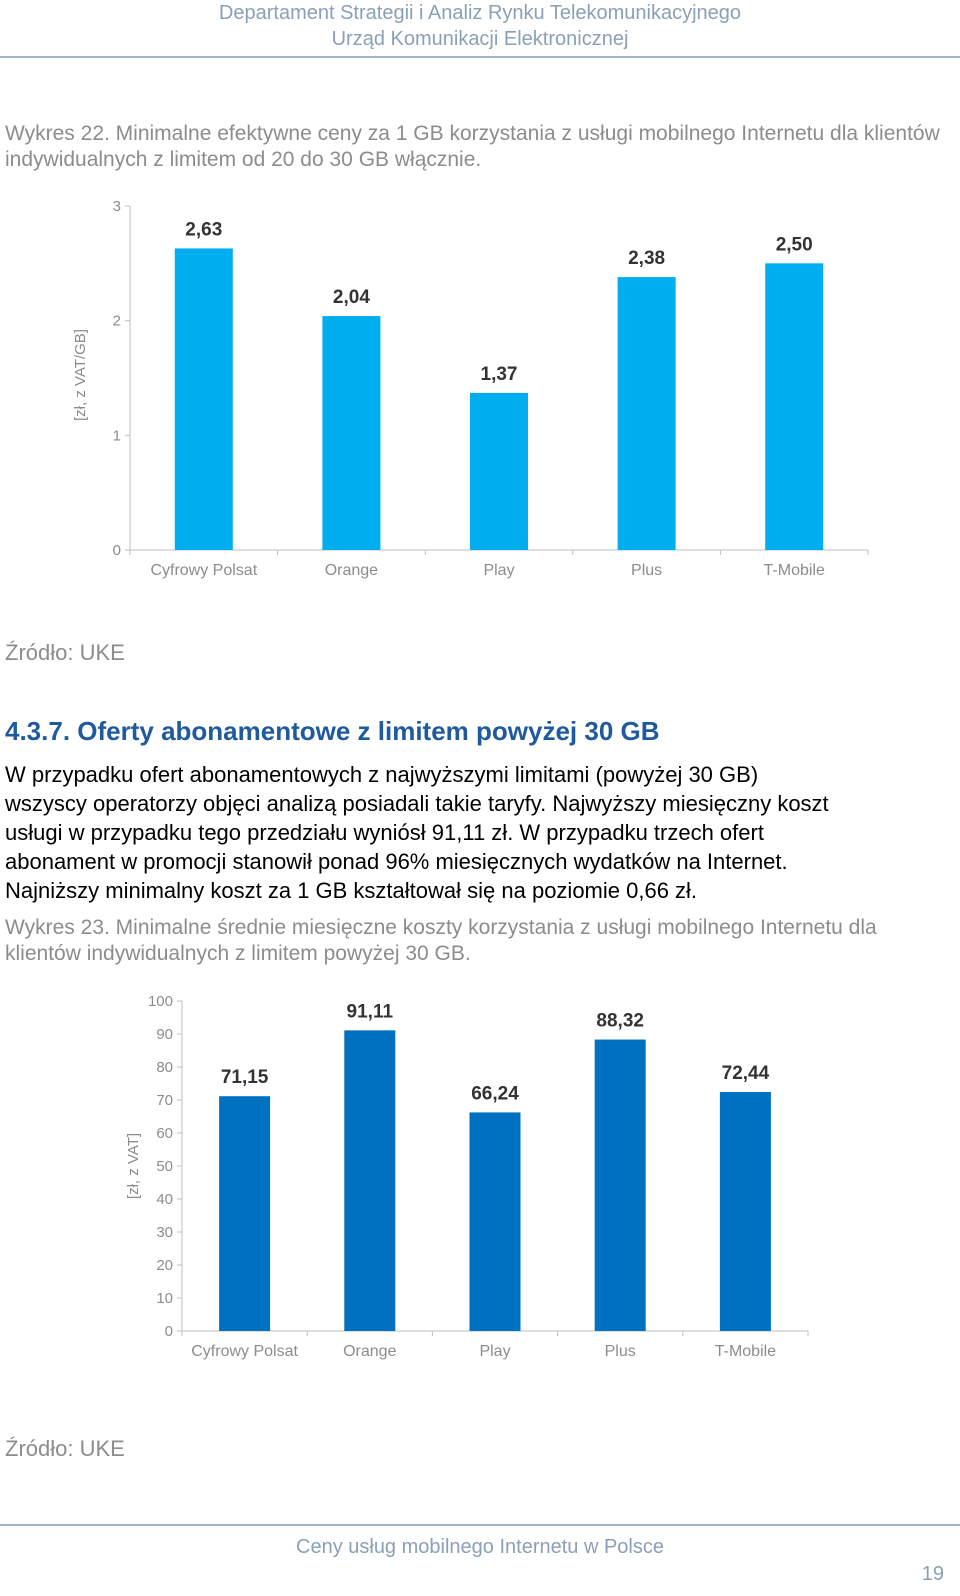 The image size is (960, 1596). What do you see at coordinates (351, 297) in the screenshot?
I see `data-label: 2,04` at bounding box center [351, 297].